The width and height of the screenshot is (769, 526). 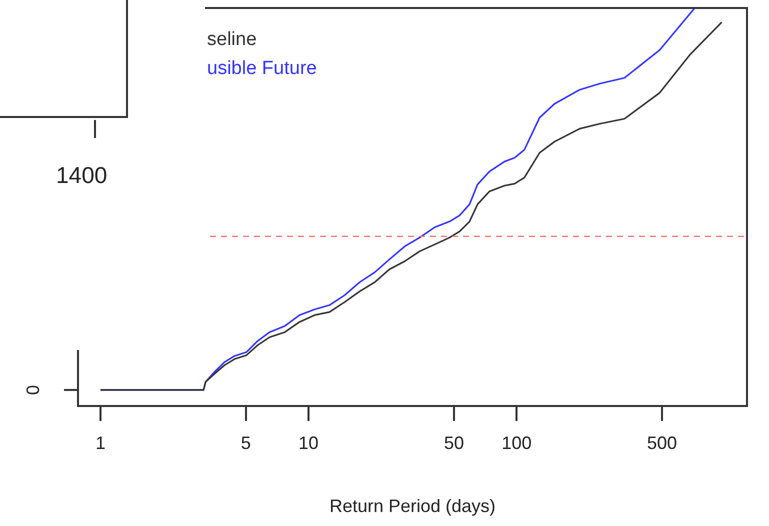 What do you see at coordinates (100, 442) in the screenshot?
I see `x-tick-label: 1` at bounding box center [100, 442].